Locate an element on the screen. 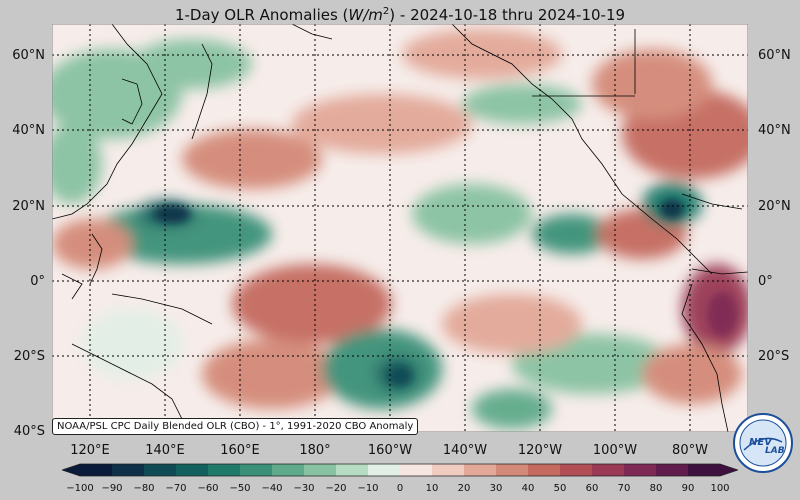 The image size is (800, 500). lon-label-180: 180° is located at coordinates (315, 450).